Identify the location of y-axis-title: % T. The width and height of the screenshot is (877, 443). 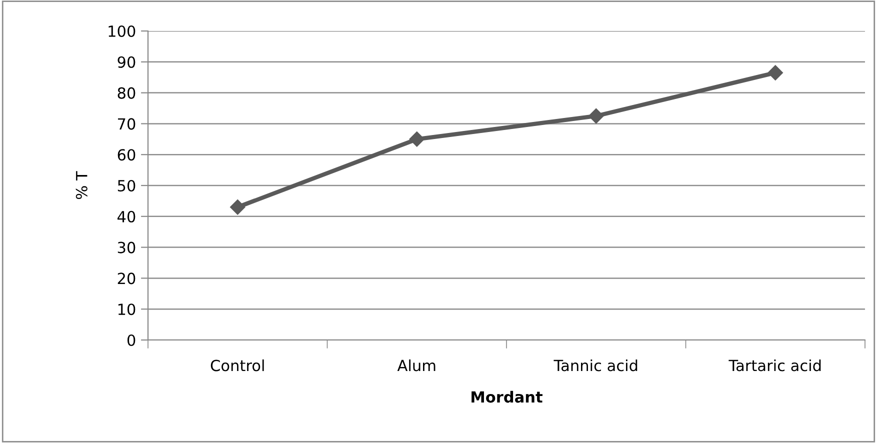
(82, 185).